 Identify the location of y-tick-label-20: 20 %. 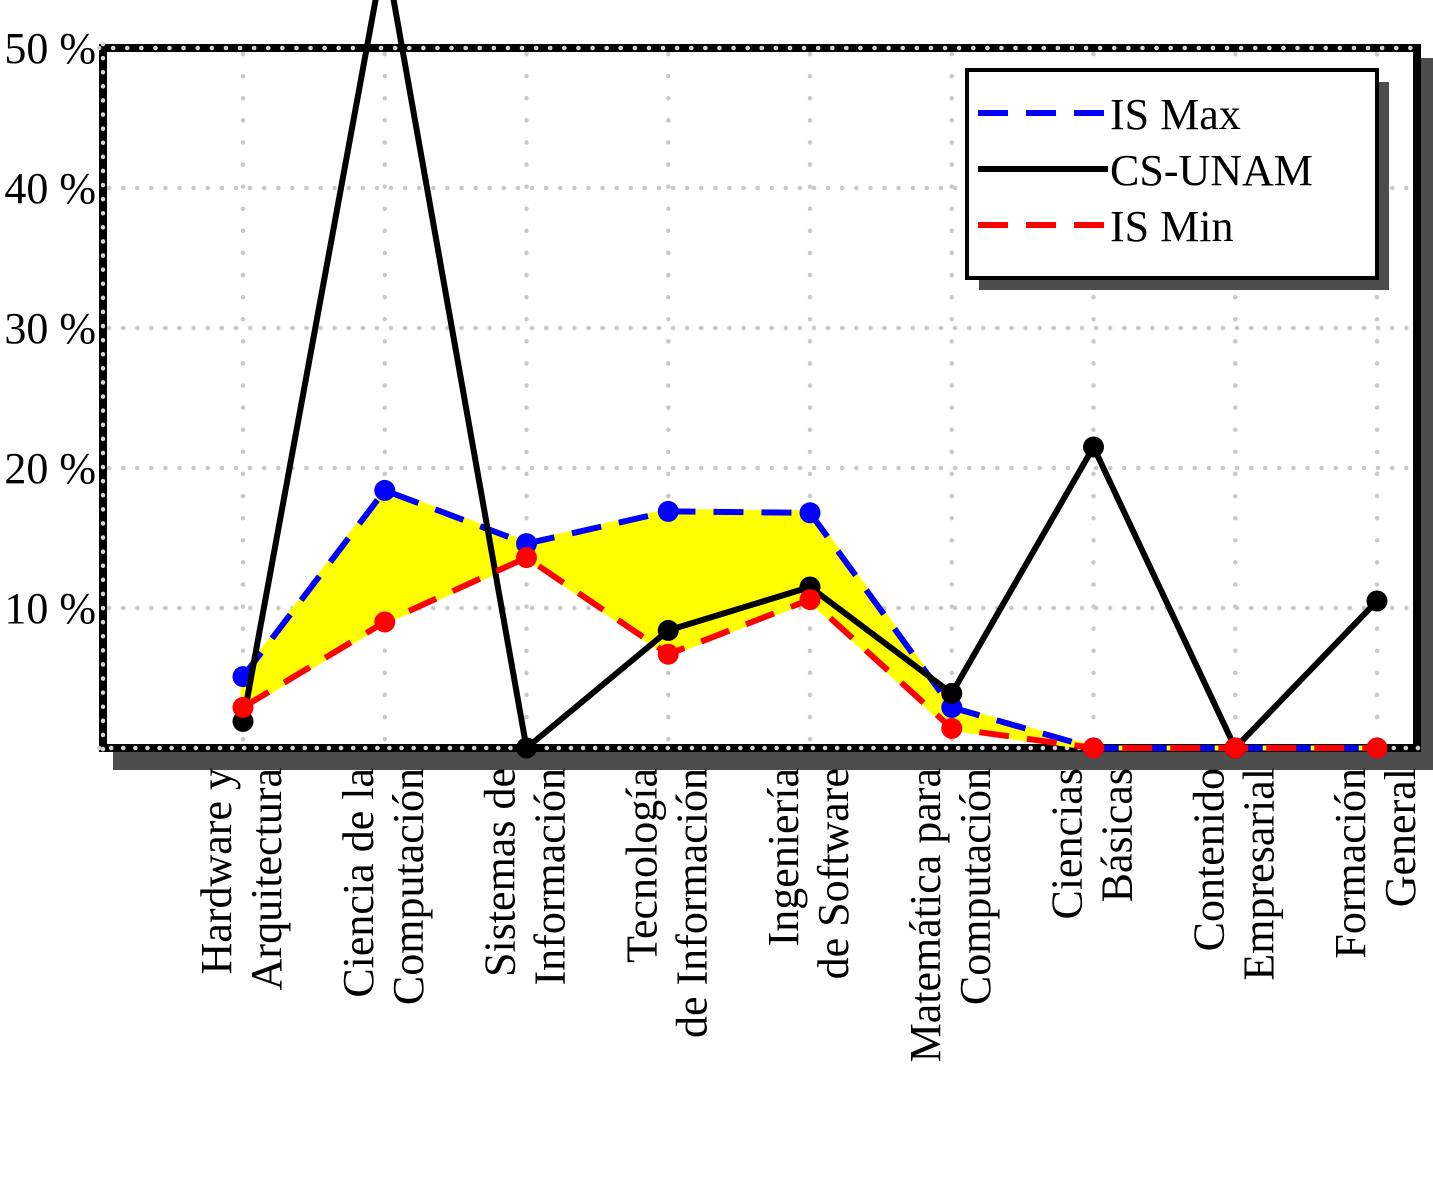
(50, 468).